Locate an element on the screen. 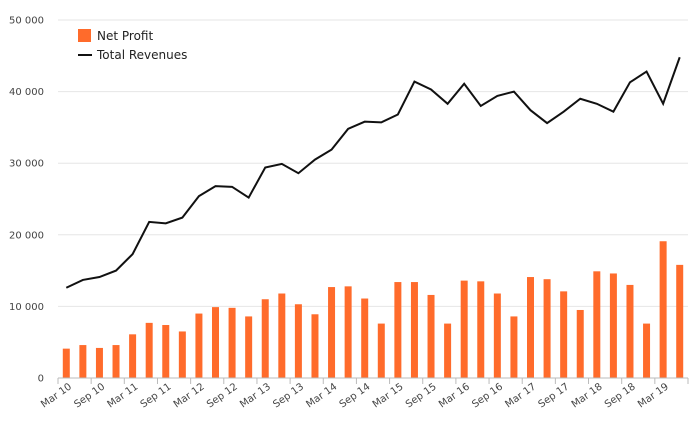 The width and height of the screenshot is (700, 433). x-tick-label: Sep 16 is located at coordinates (487, 395).